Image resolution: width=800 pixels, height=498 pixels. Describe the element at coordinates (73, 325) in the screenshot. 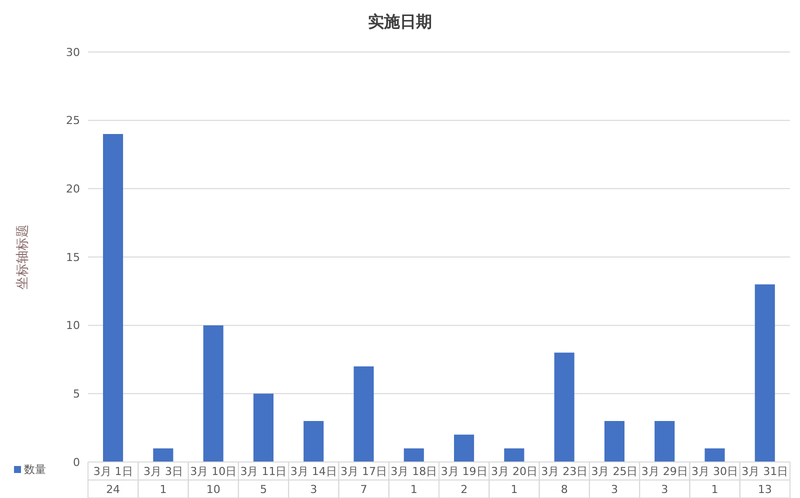

I see `y-tick-label: 10` at that location.